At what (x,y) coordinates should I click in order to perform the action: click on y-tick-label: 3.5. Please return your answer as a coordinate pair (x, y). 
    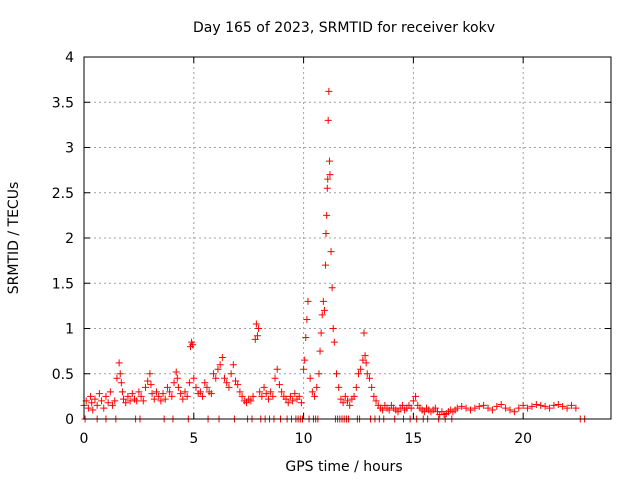
    Looking at the image, I should click on (63, 103).